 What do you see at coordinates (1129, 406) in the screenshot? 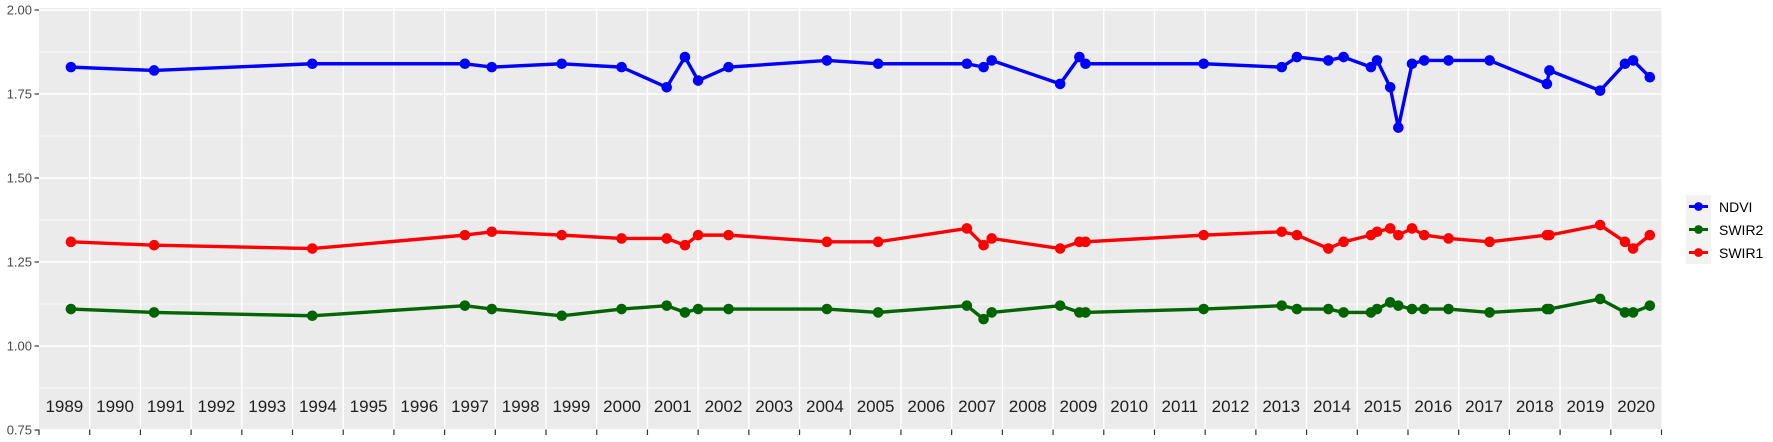
I see `x-axis-year-label: 2010` at bounding box center [1129, 406].